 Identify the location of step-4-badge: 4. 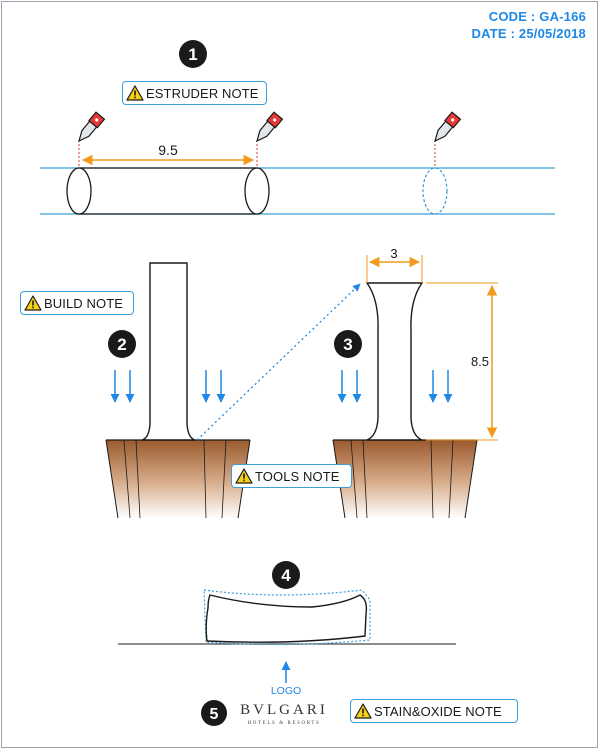
(286, 575).